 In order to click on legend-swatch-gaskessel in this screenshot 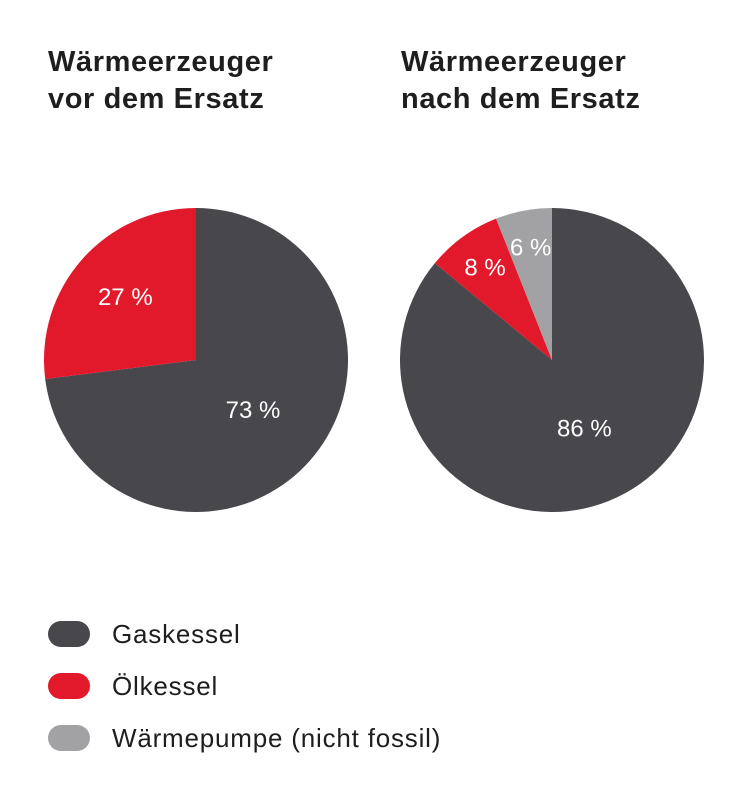, I will do `click(69, 634)`.